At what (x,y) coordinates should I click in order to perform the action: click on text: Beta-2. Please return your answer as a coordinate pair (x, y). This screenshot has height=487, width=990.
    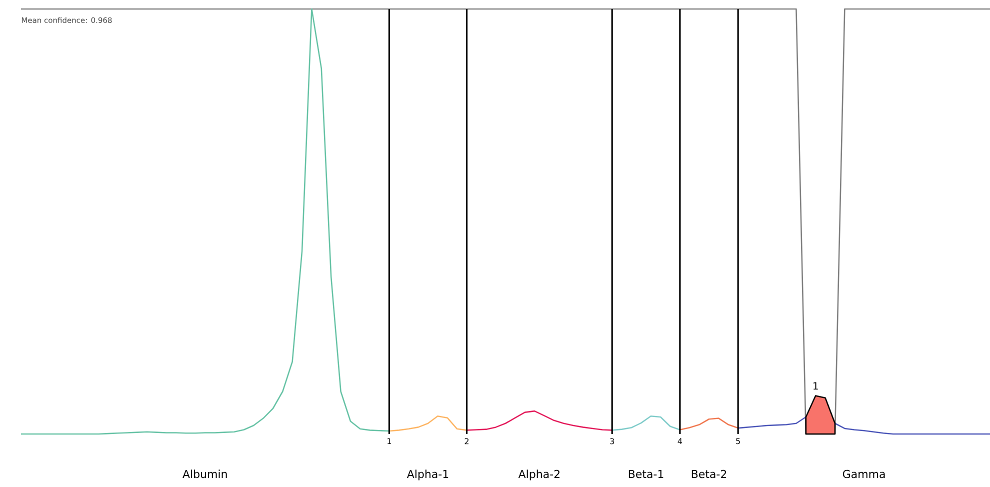
    Looking at the image, I should click on (709, 474).